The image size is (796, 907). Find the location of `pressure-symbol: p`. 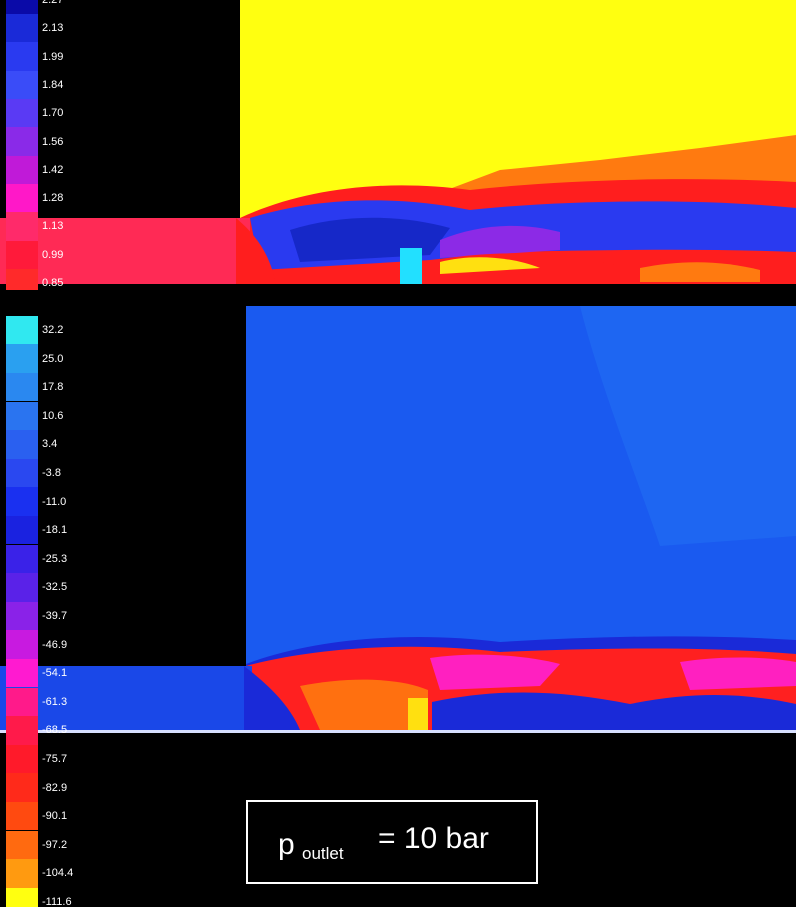

pressure-symbol: p is located at coordinates (286, 844).